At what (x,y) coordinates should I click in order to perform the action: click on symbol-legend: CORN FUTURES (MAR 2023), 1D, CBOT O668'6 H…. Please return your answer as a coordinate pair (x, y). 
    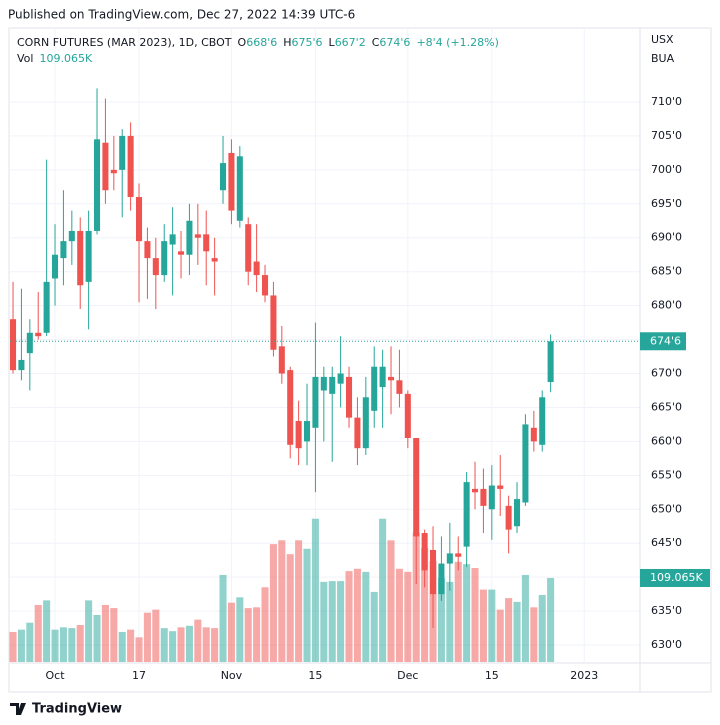
    Looking at the image, I should click on (258, 42).